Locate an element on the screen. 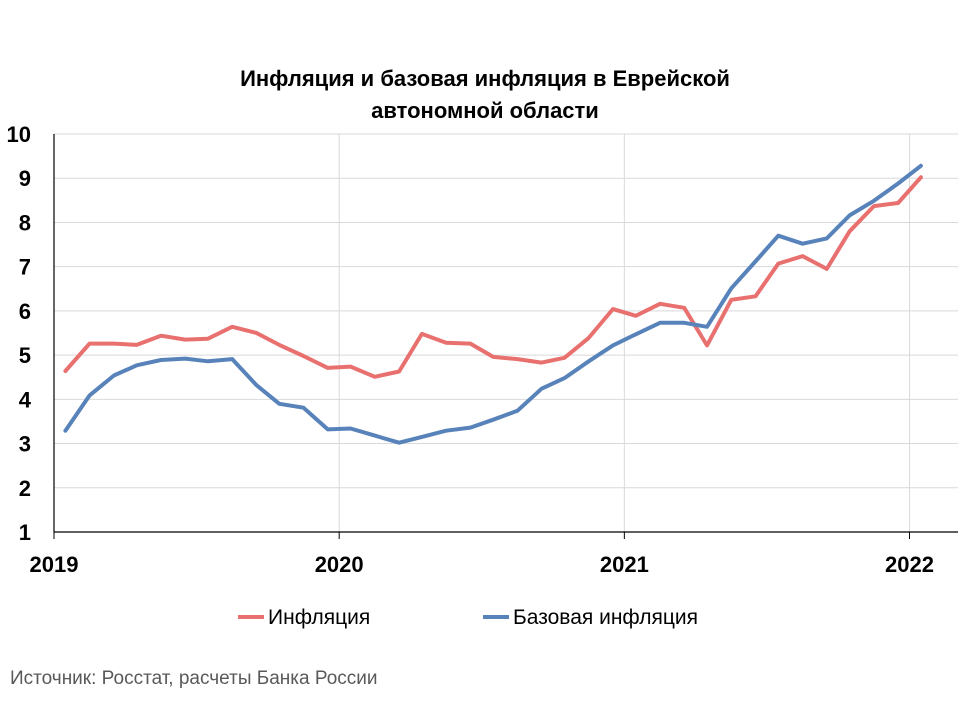 The height and width of the screenshot is (720, 960). legend-label-0: Инфляция is located at coordinates (319, 617).